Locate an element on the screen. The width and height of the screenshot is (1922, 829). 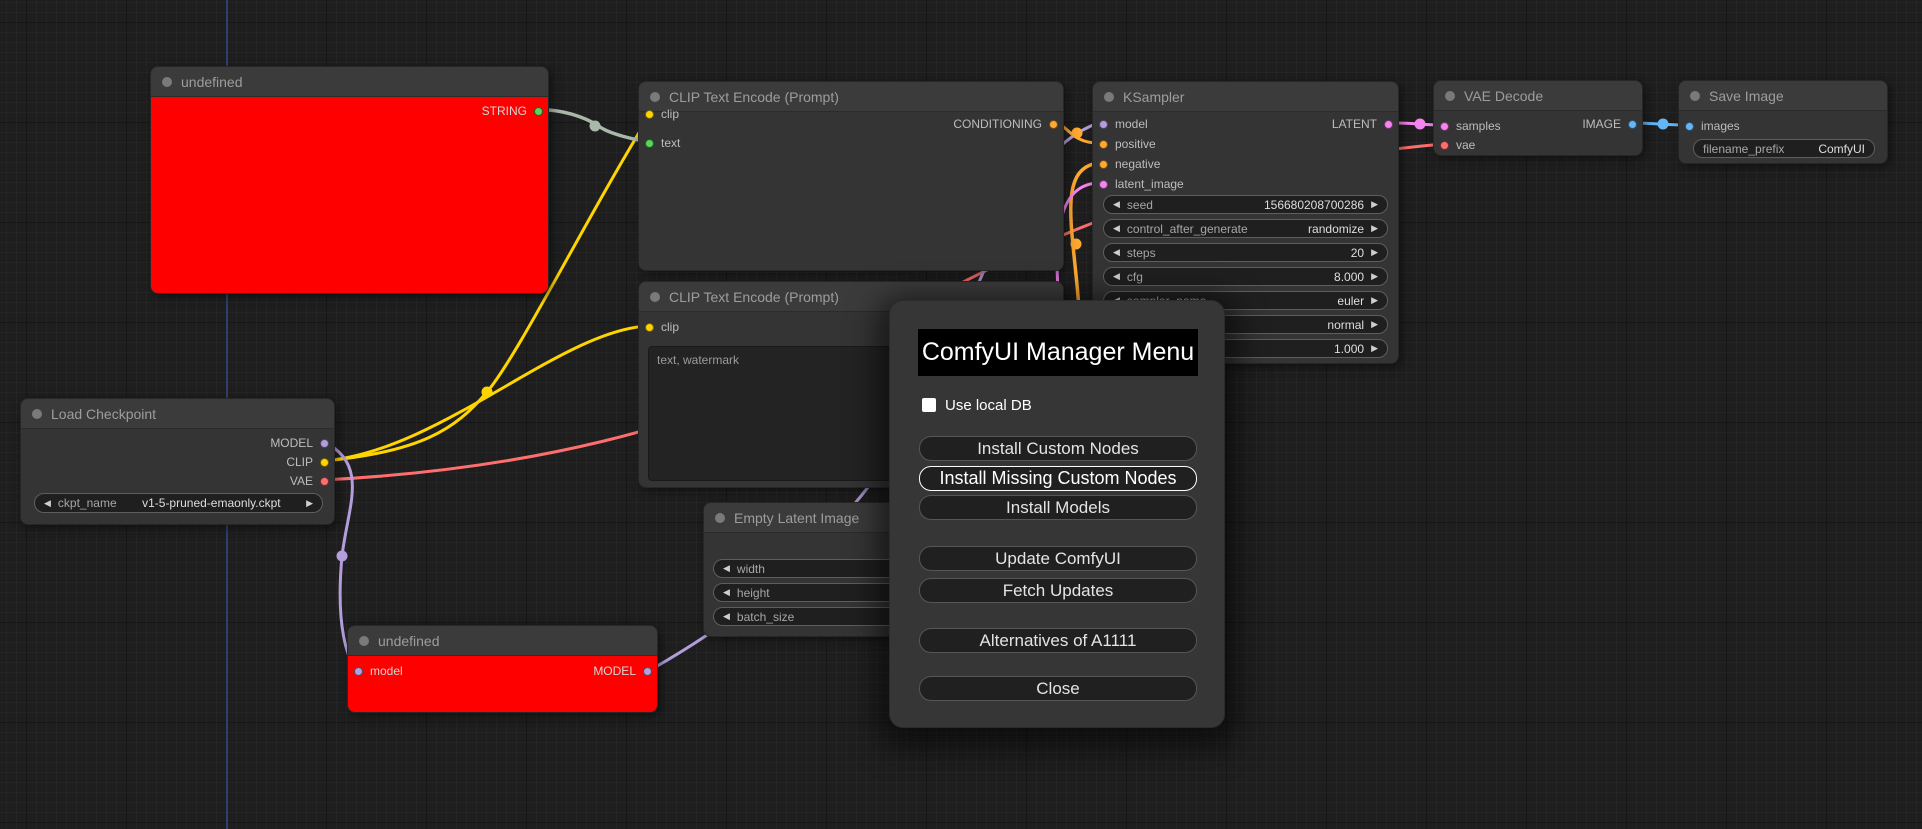
node-title-bar: Save Image is located at coordinates (1783, 96).